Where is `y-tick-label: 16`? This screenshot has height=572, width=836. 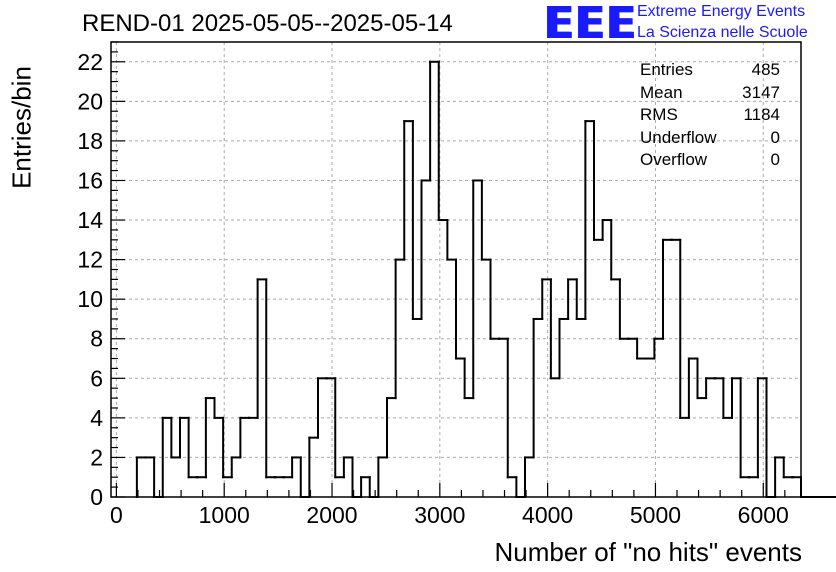
y-tick-label: 16 is located at coordinates (90, 180).